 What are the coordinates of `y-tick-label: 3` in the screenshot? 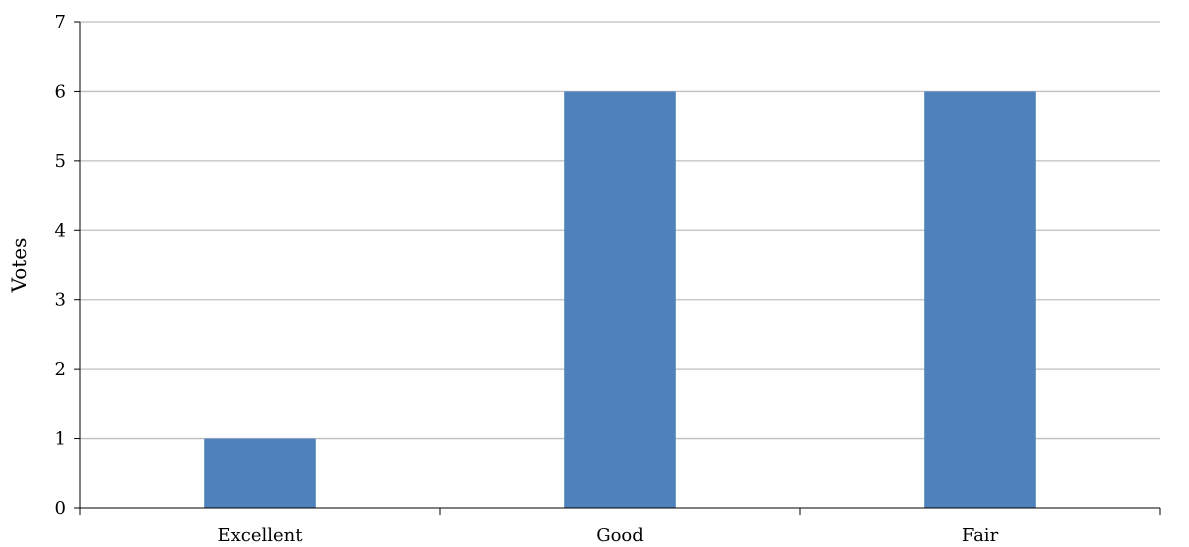 It's located at (60, 300).